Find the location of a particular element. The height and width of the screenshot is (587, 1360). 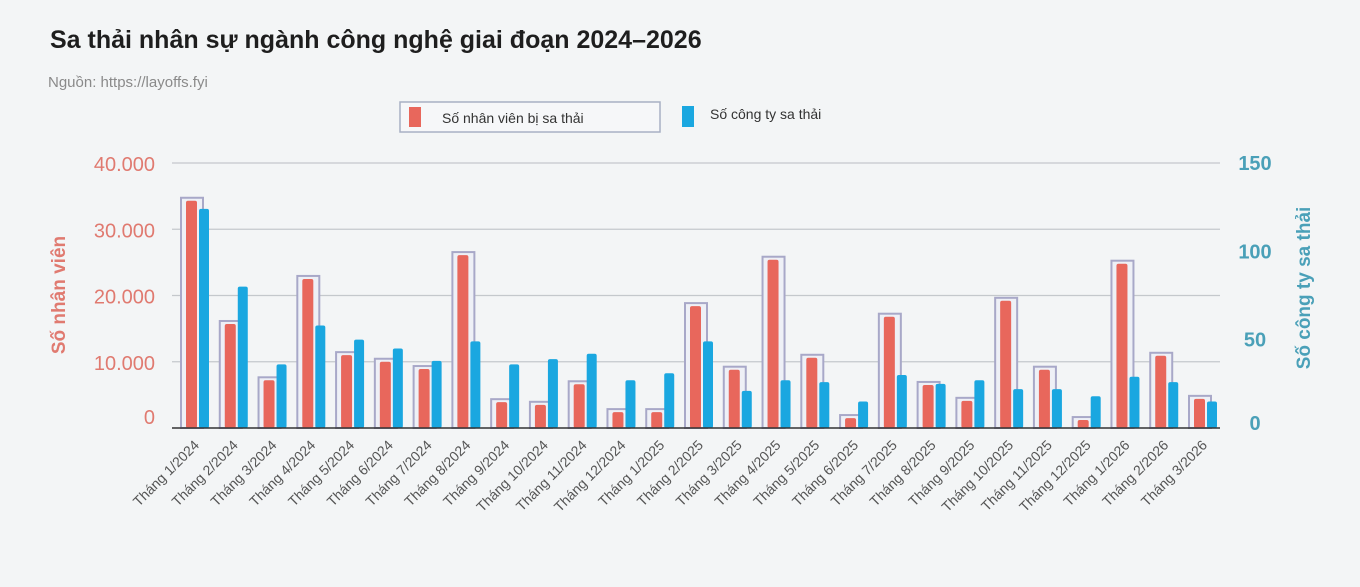

right-tick-label: 50 is located at coordinates (1255, 341).